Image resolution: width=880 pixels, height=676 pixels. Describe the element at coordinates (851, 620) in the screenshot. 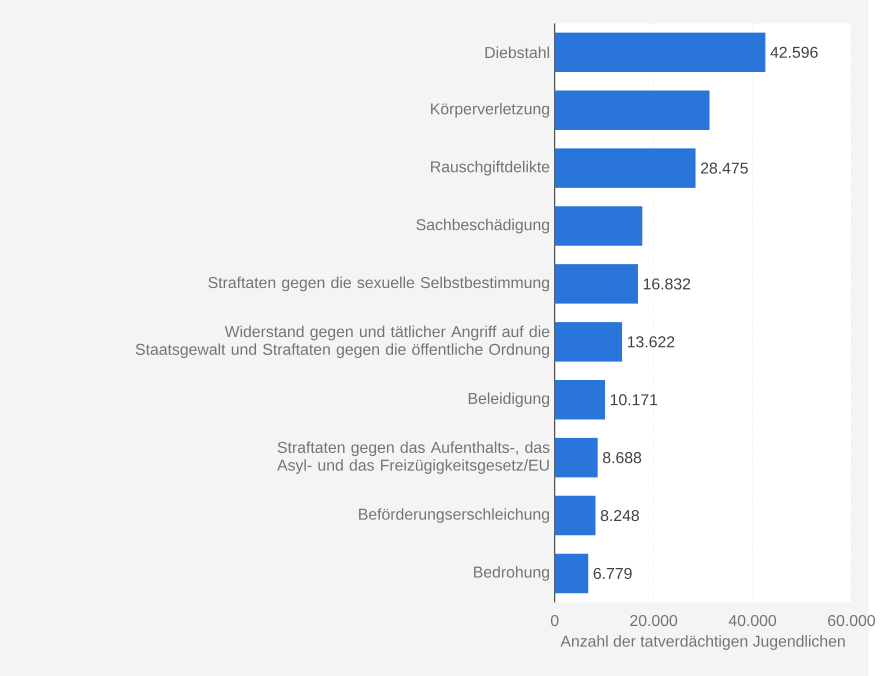

I see `x-tick-label: 60.000` at that location.